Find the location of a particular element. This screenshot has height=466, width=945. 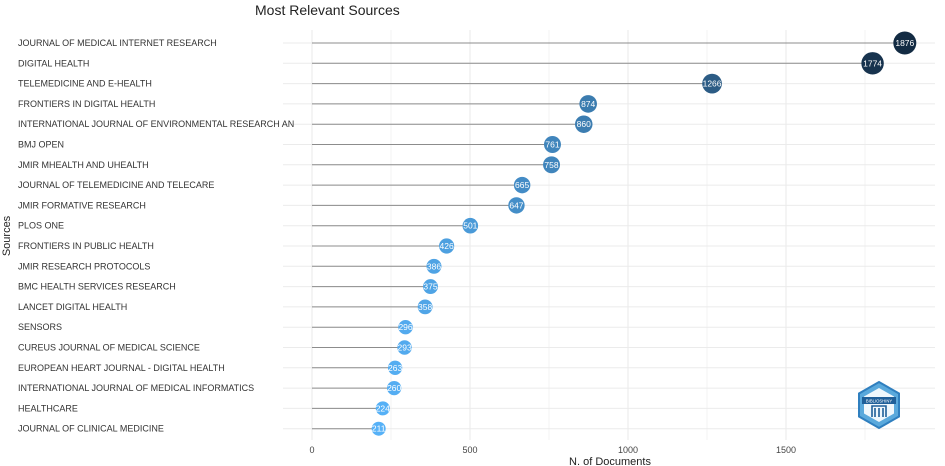

data-label: 647 is located at coordinates (516, 205).